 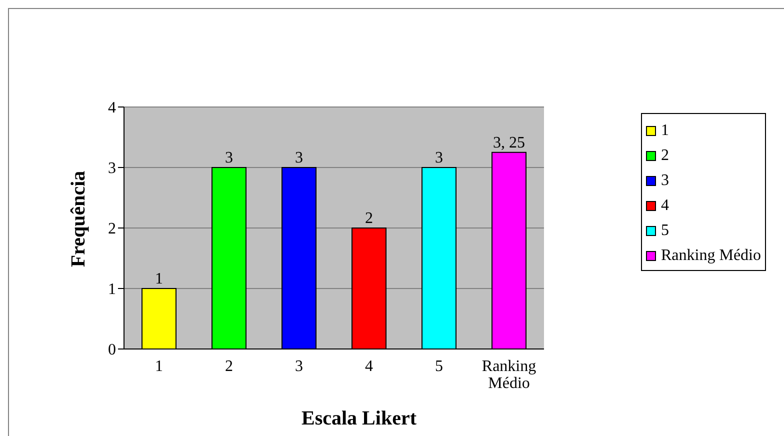 What do you see at coordinates (665, 230) in the screenshot?
I see `legend-label: 5` at bounding box center [665, 230].